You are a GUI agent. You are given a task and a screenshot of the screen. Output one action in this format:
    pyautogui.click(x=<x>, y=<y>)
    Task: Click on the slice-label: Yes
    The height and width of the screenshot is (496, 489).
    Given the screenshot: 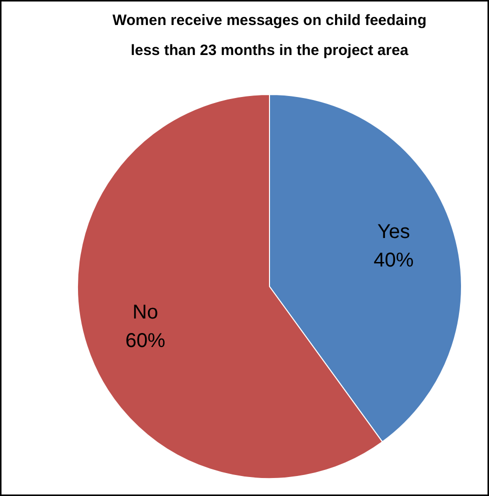 What is the action you would take?
    pyautogui.click(x=393, y=231)
    